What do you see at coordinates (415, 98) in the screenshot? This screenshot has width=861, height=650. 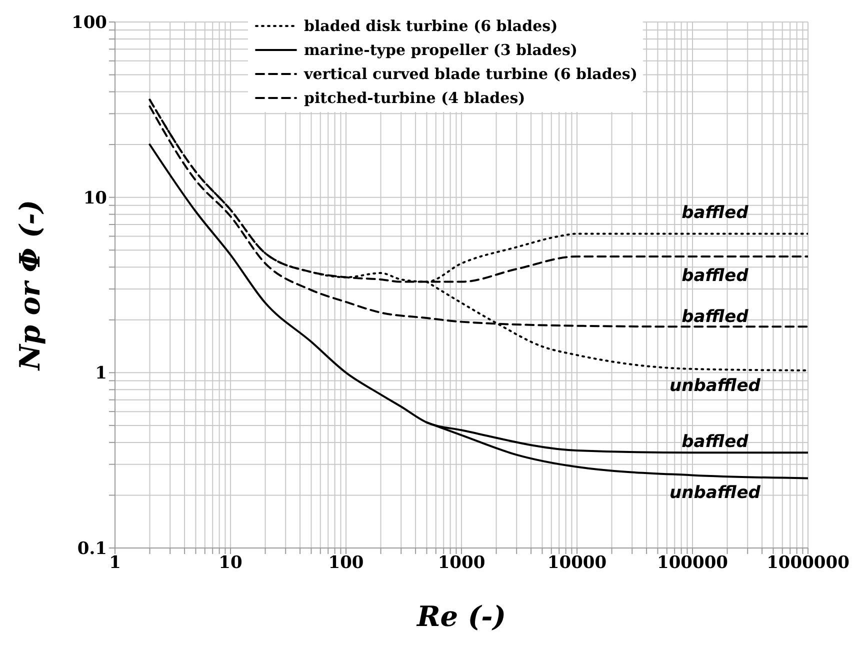 I see `legend-label: pitched-turbine (4 blades)` at bounding box center [415, 98].